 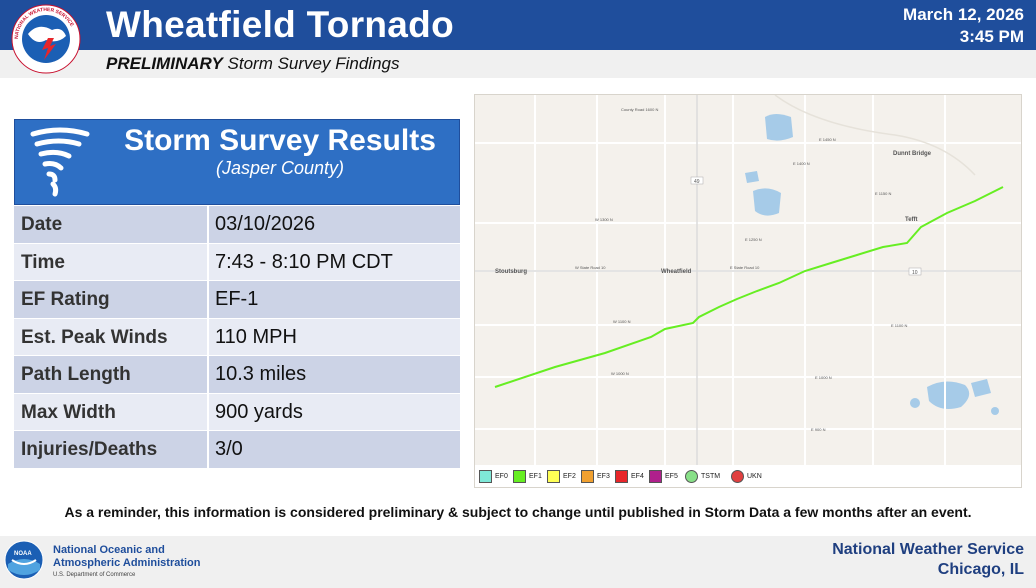 I want to click on legend-ef1: EF1, so click(x=527, y=476).